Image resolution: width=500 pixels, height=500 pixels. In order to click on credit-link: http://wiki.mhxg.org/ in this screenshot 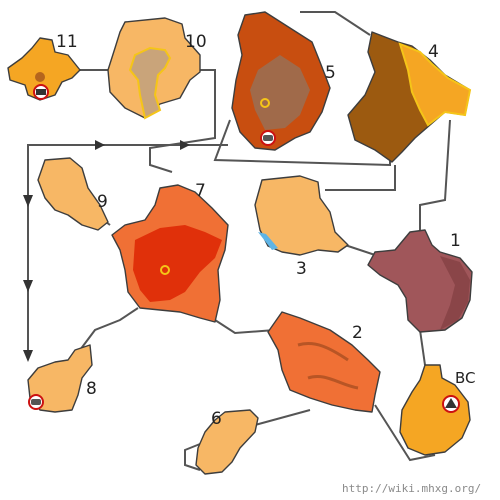, I will do `click(411, 488)`.